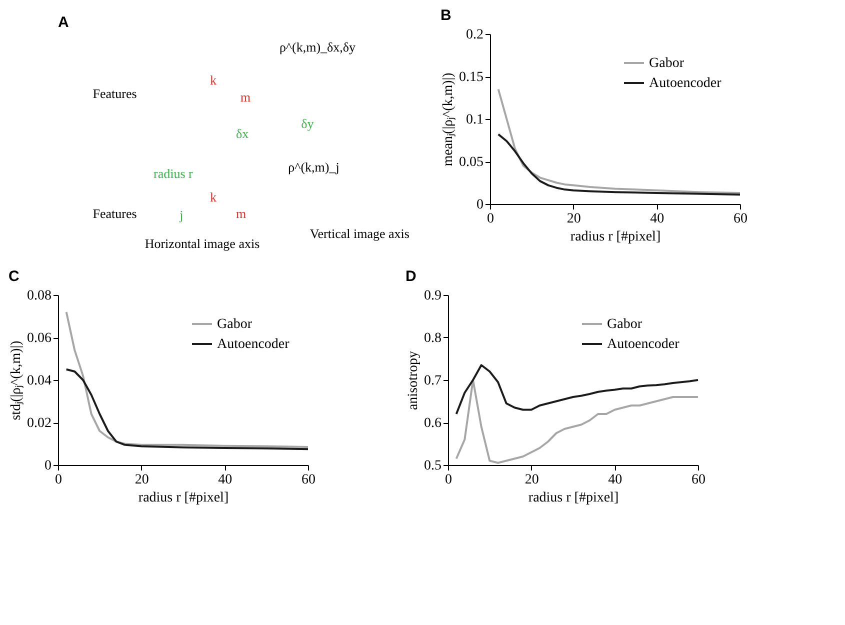  I want to click on y-axis-title: meanⱼ(|ρⱼ^(k,m)|), so click(448, 119).